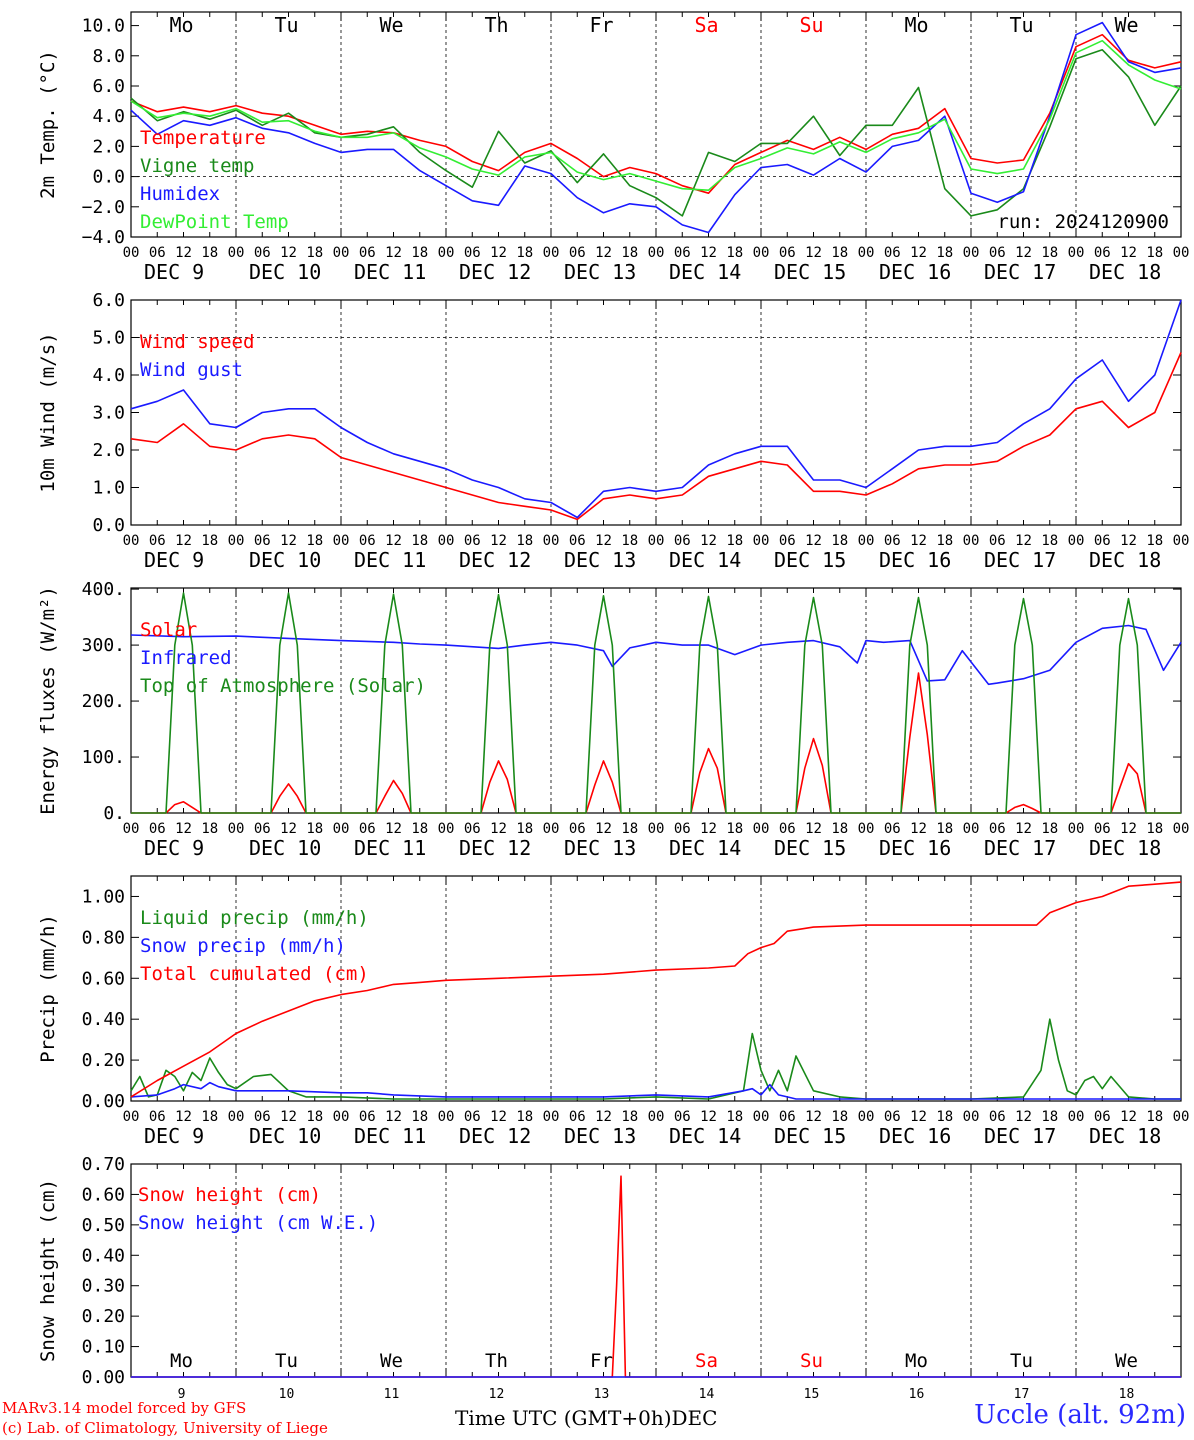 This screenshot has height=1440, width=1194. Describe the element at coordinates (174, 560) in the screenshot. I see `date-label: DEC 9` at that location.